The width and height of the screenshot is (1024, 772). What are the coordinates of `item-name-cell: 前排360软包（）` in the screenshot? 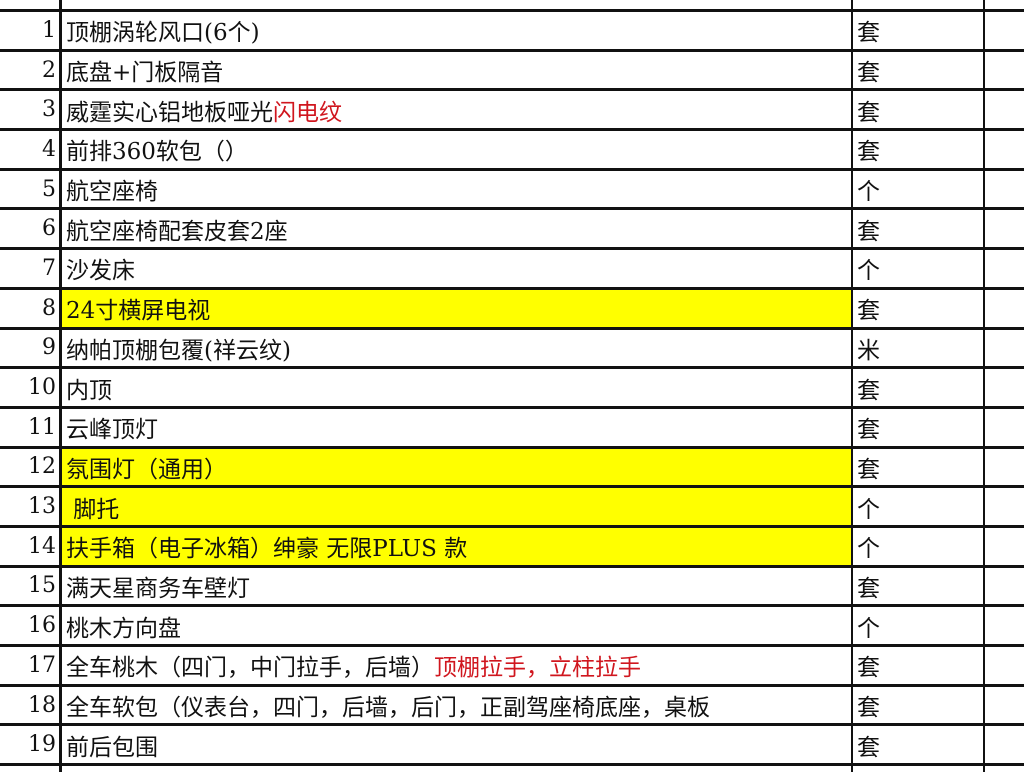 It's located at (457, 149).